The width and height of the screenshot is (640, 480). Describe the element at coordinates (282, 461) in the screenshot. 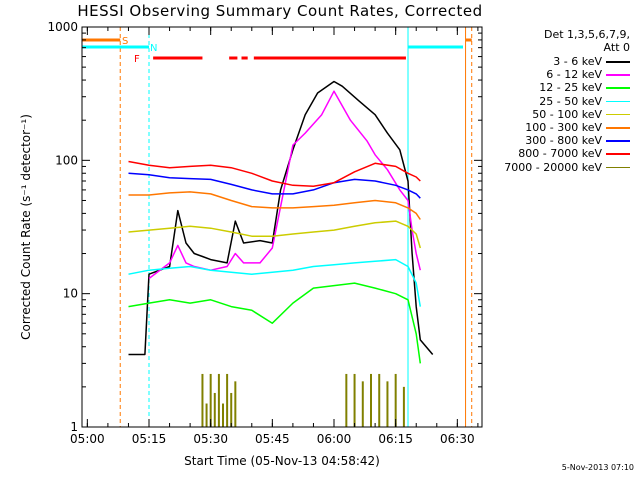

I see `x-axis-label: Start Time (05-Nov-13 04:58:42)` at that location.